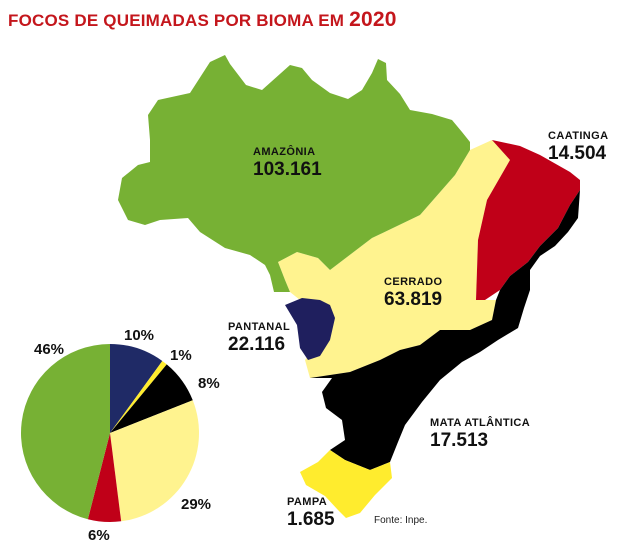 This screenshot has width=635, height=552. I want to click on biome-pampa-region, so click(346, 484).